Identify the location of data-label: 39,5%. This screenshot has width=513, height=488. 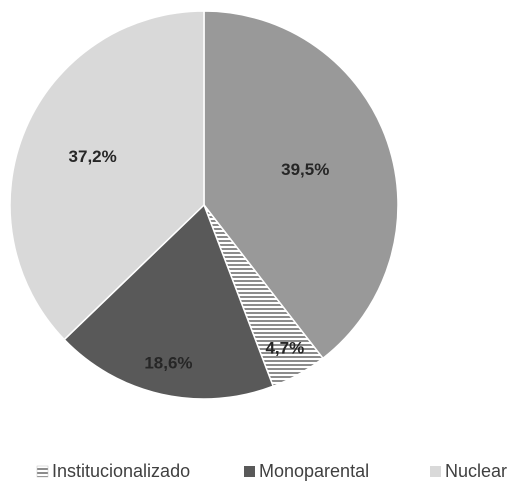
(305, 169).